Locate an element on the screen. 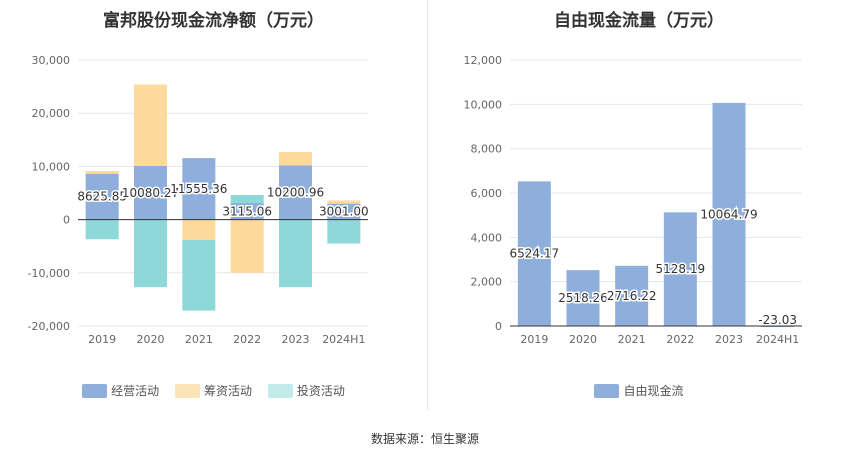  data-label-operating: 11555.36 is located at coordinates (198, 189).